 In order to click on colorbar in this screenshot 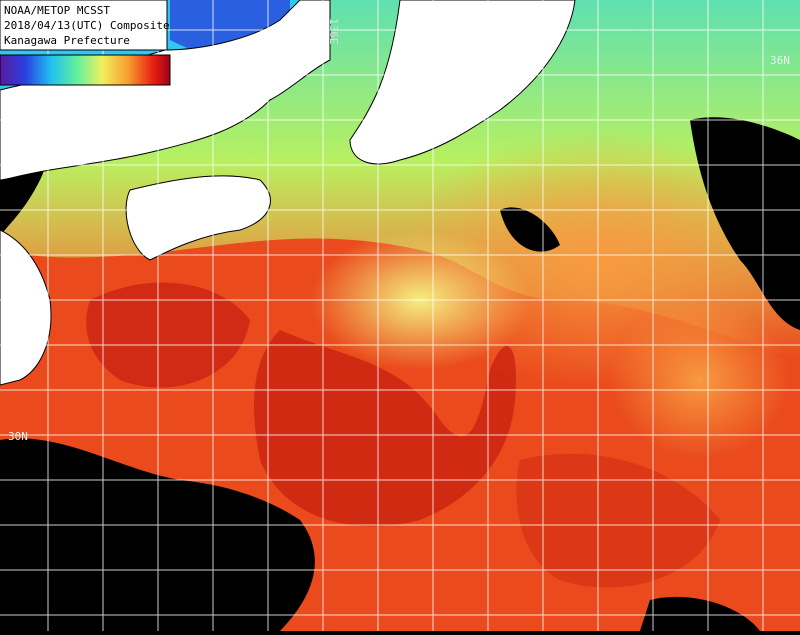, I will do `click(85, 70)`.